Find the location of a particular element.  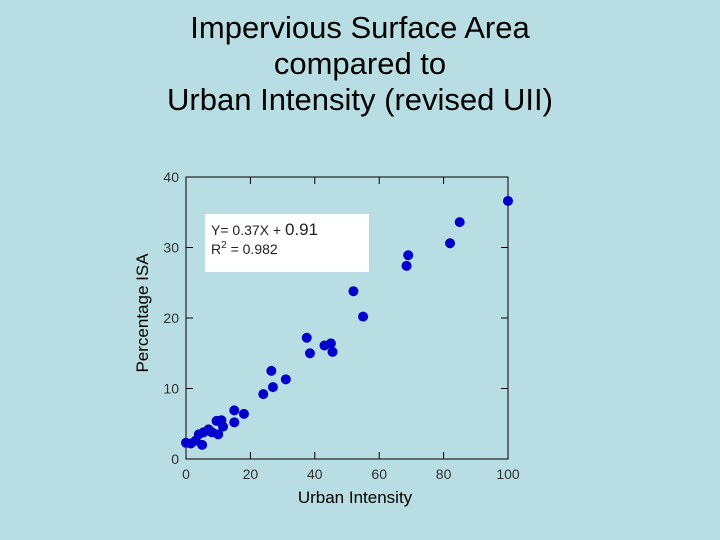

r-squared-text: R2 = 0.982 is located at coordinates (244, 248).